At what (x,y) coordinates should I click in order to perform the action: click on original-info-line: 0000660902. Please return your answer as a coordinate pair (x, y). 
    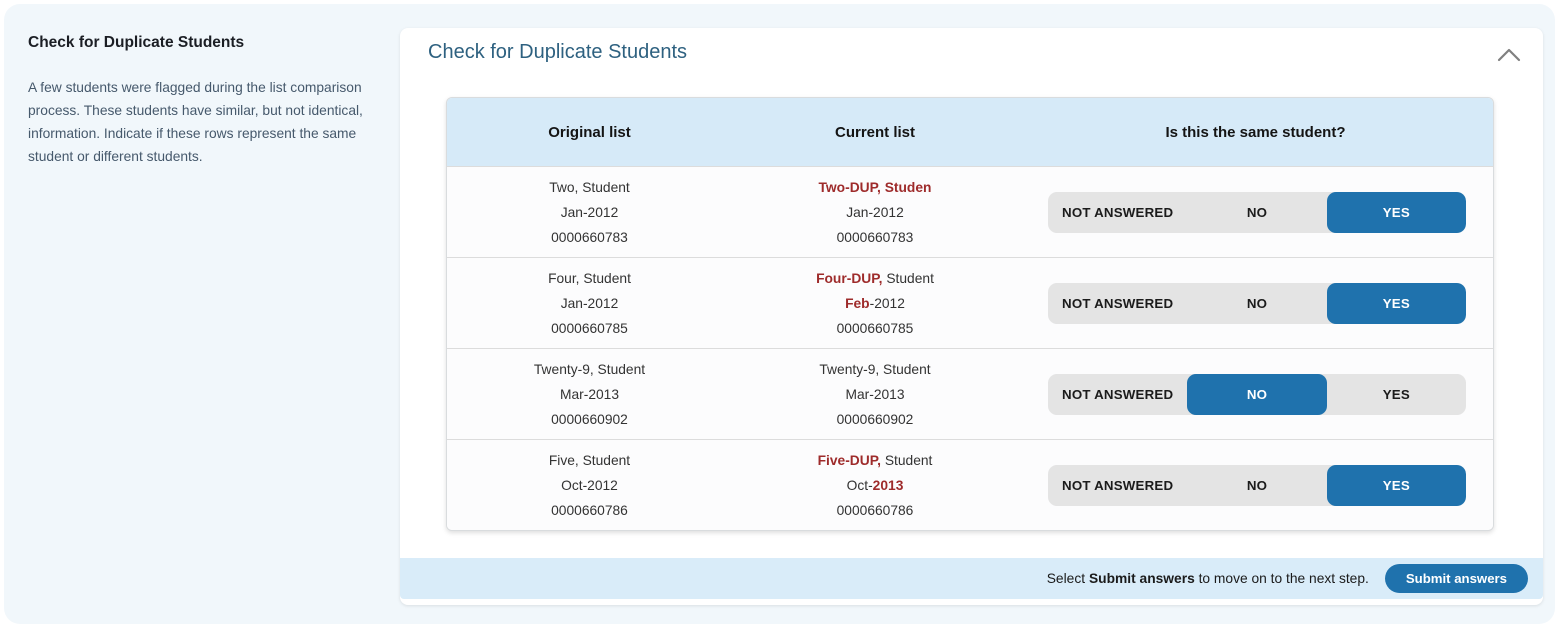
    Looking at the image, I should click on (589, 419).